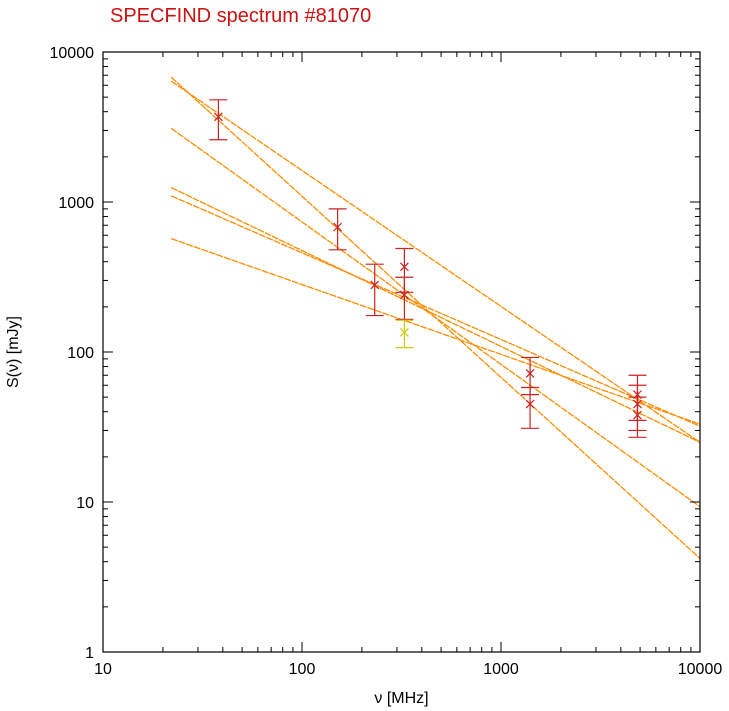 This screenshot has width=729, height=711. Describe the element at coordinates (13, 352) in the screenshot. I see `y-axis-label: S(ν) [mJy]` at that location.